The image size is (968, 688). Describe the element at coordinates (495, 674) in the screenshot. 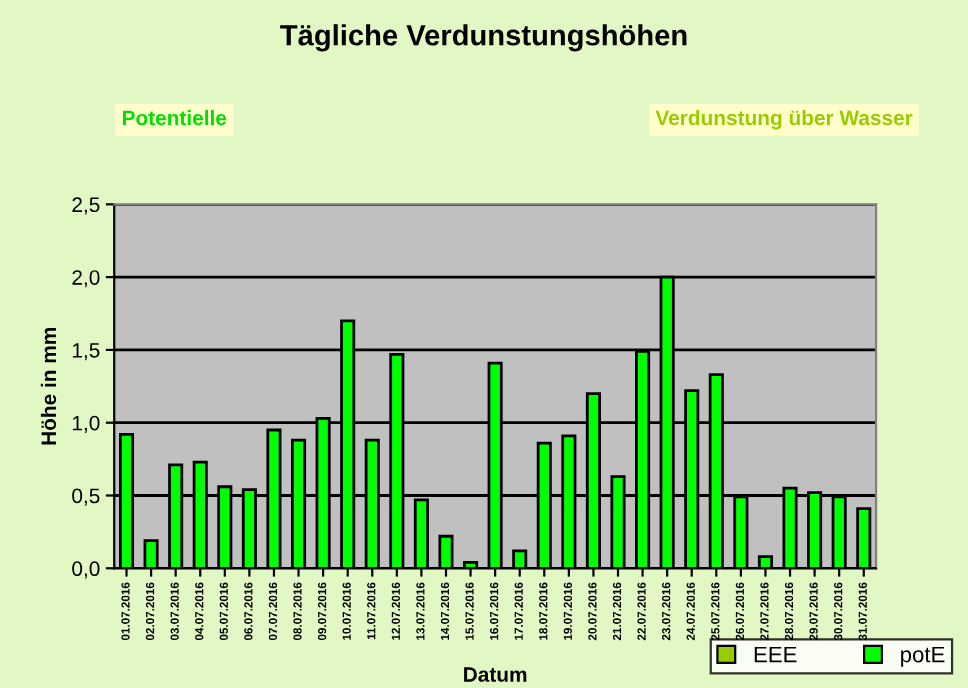

I see `x-axis-title: Datum` at that location.